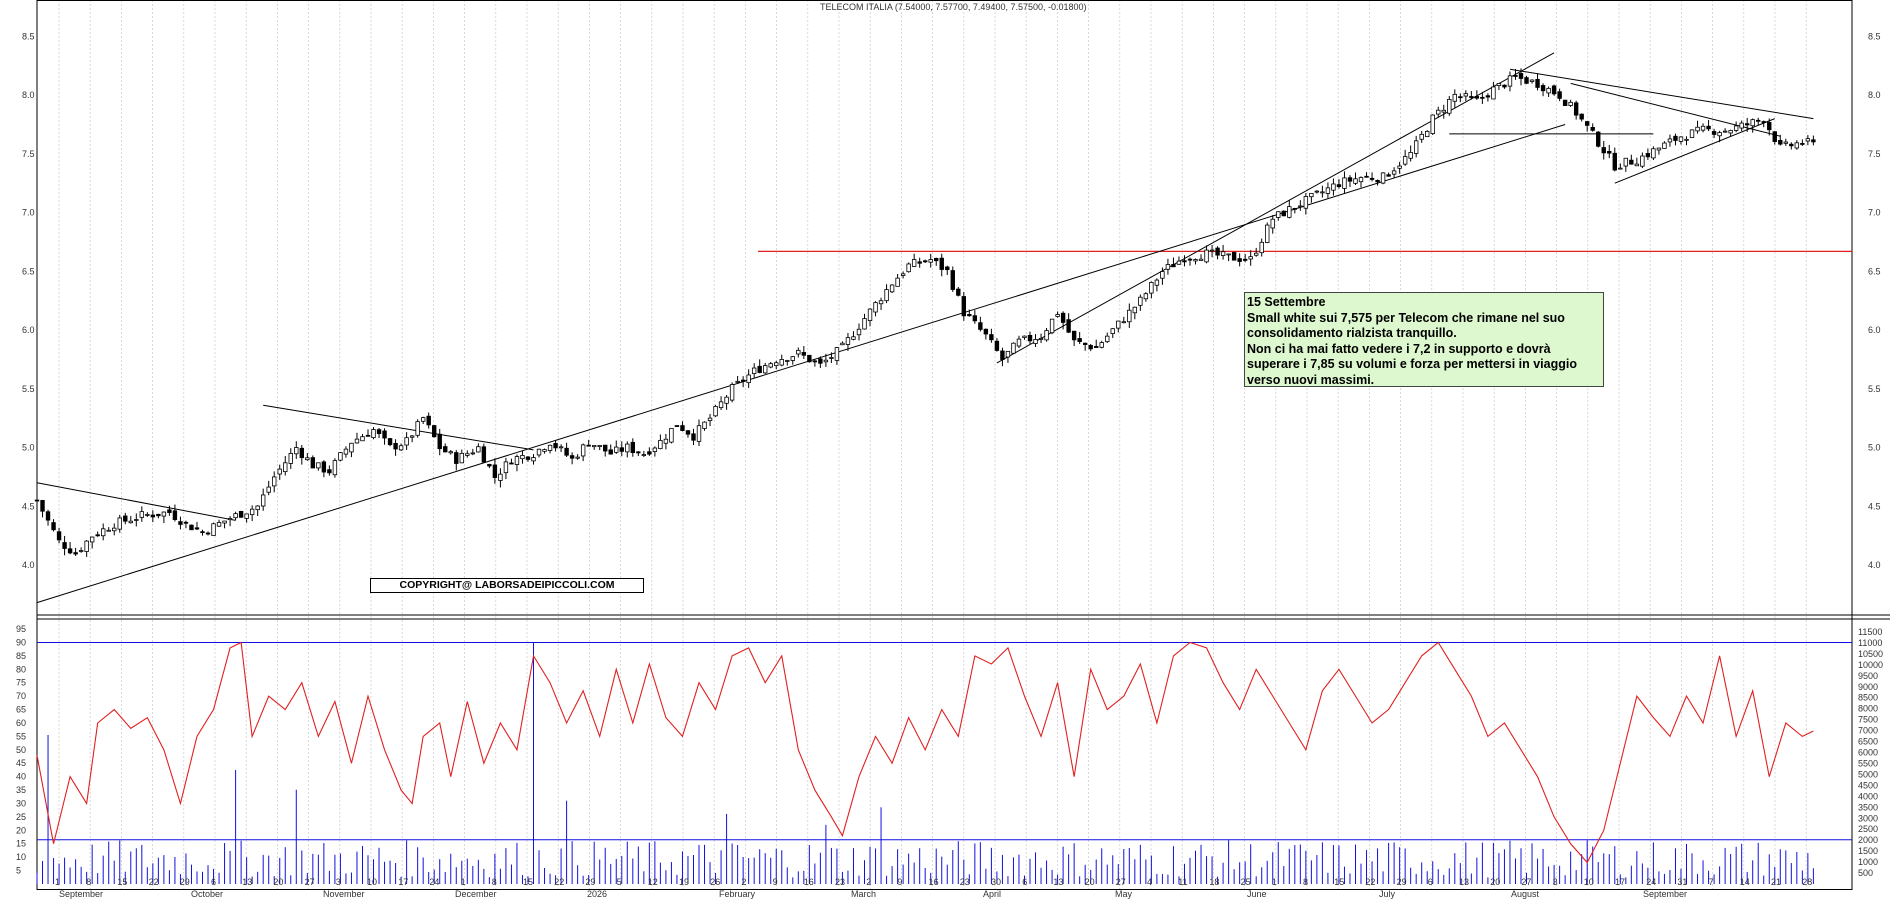 This screenshot has height=902, width=1890. I want to click on price-tick-right: 7.5, so click(1874, 154).